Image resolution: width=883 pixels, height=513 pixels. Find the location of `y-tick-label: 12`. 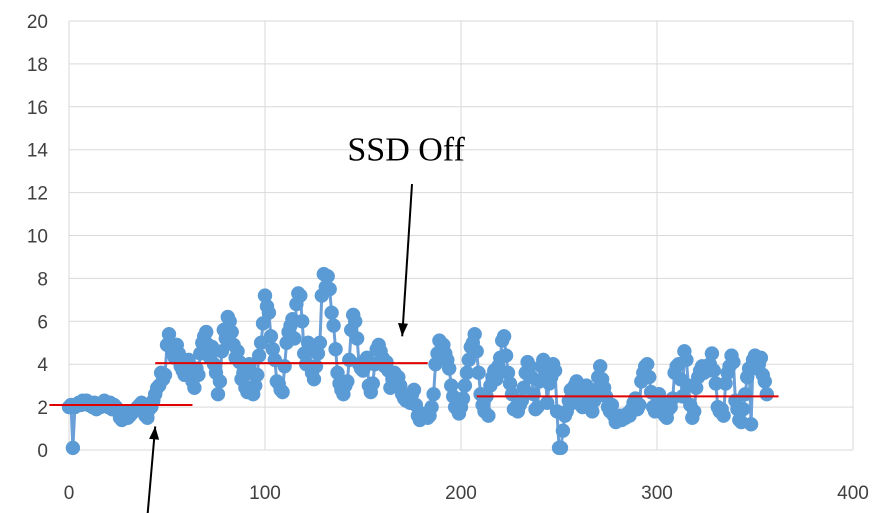

y-tick-label: 12 is located at coordinates (37, 194).